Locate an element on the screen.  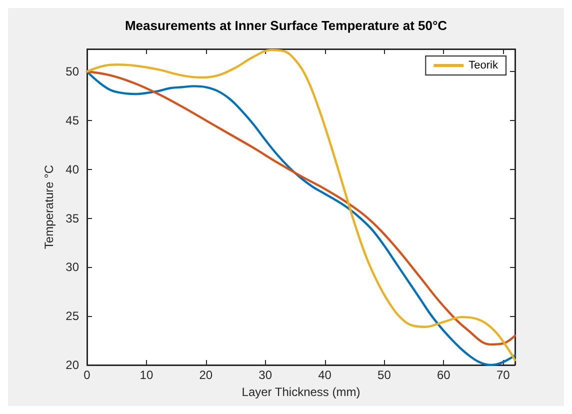
x-tick-label: 70 is located at coordinates (503, 375).